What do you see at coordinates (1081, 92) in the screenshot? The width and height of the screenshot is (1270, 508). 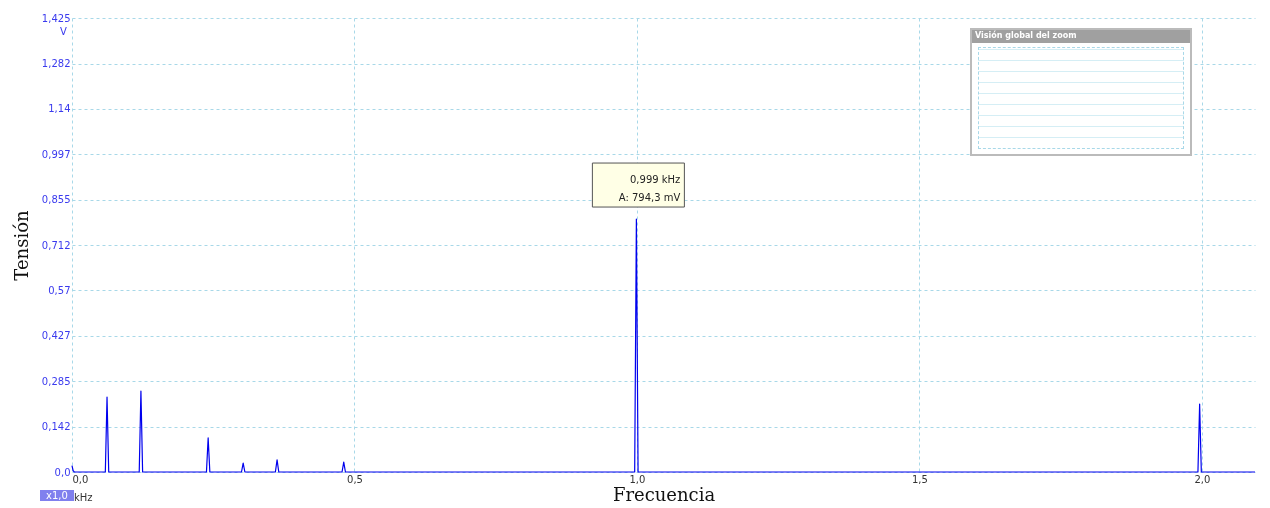 I see `overview-window: Visión global del zoom` at bounding box center [1081, 92].